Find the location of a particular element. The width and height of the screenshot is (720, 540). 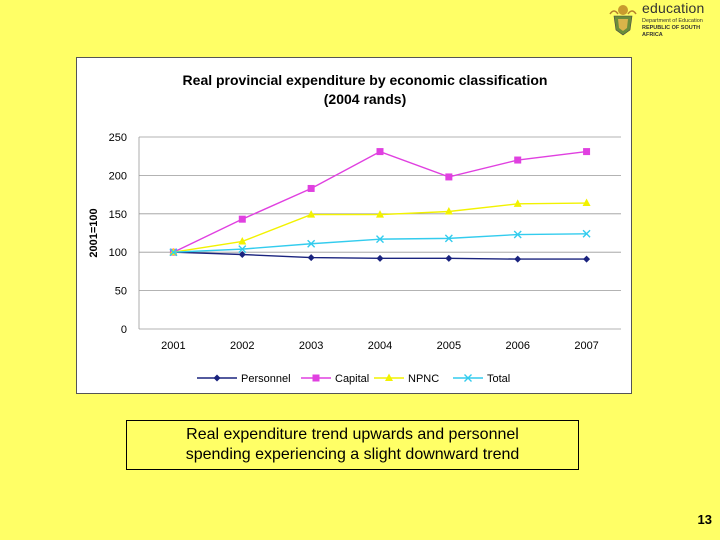

x-tick-label: 2005 is located at coordinates (449, 346).